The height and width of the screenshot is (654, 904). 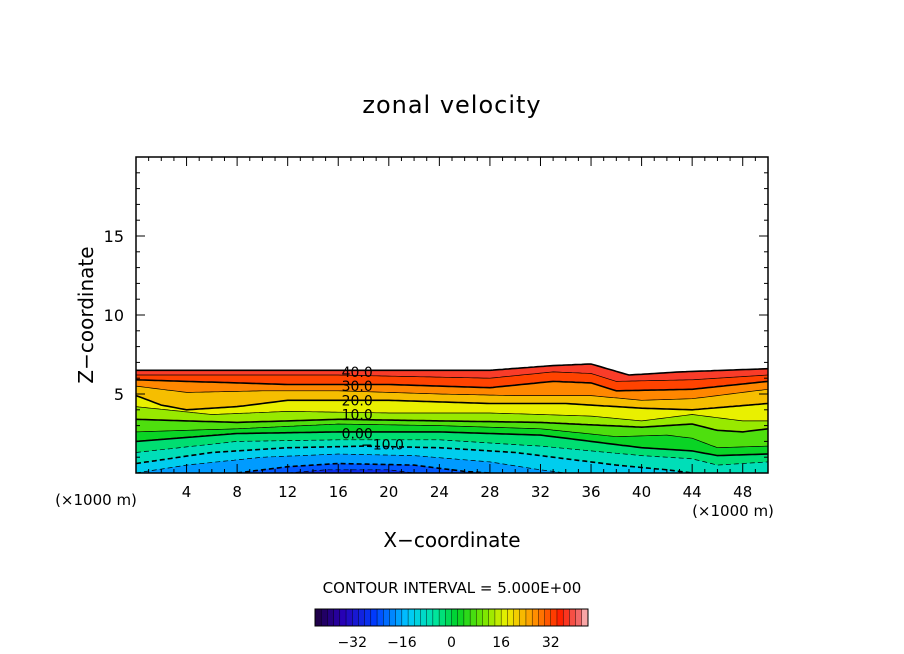 I want to click on y-tick-label: 5, so click(x=119, y=394).